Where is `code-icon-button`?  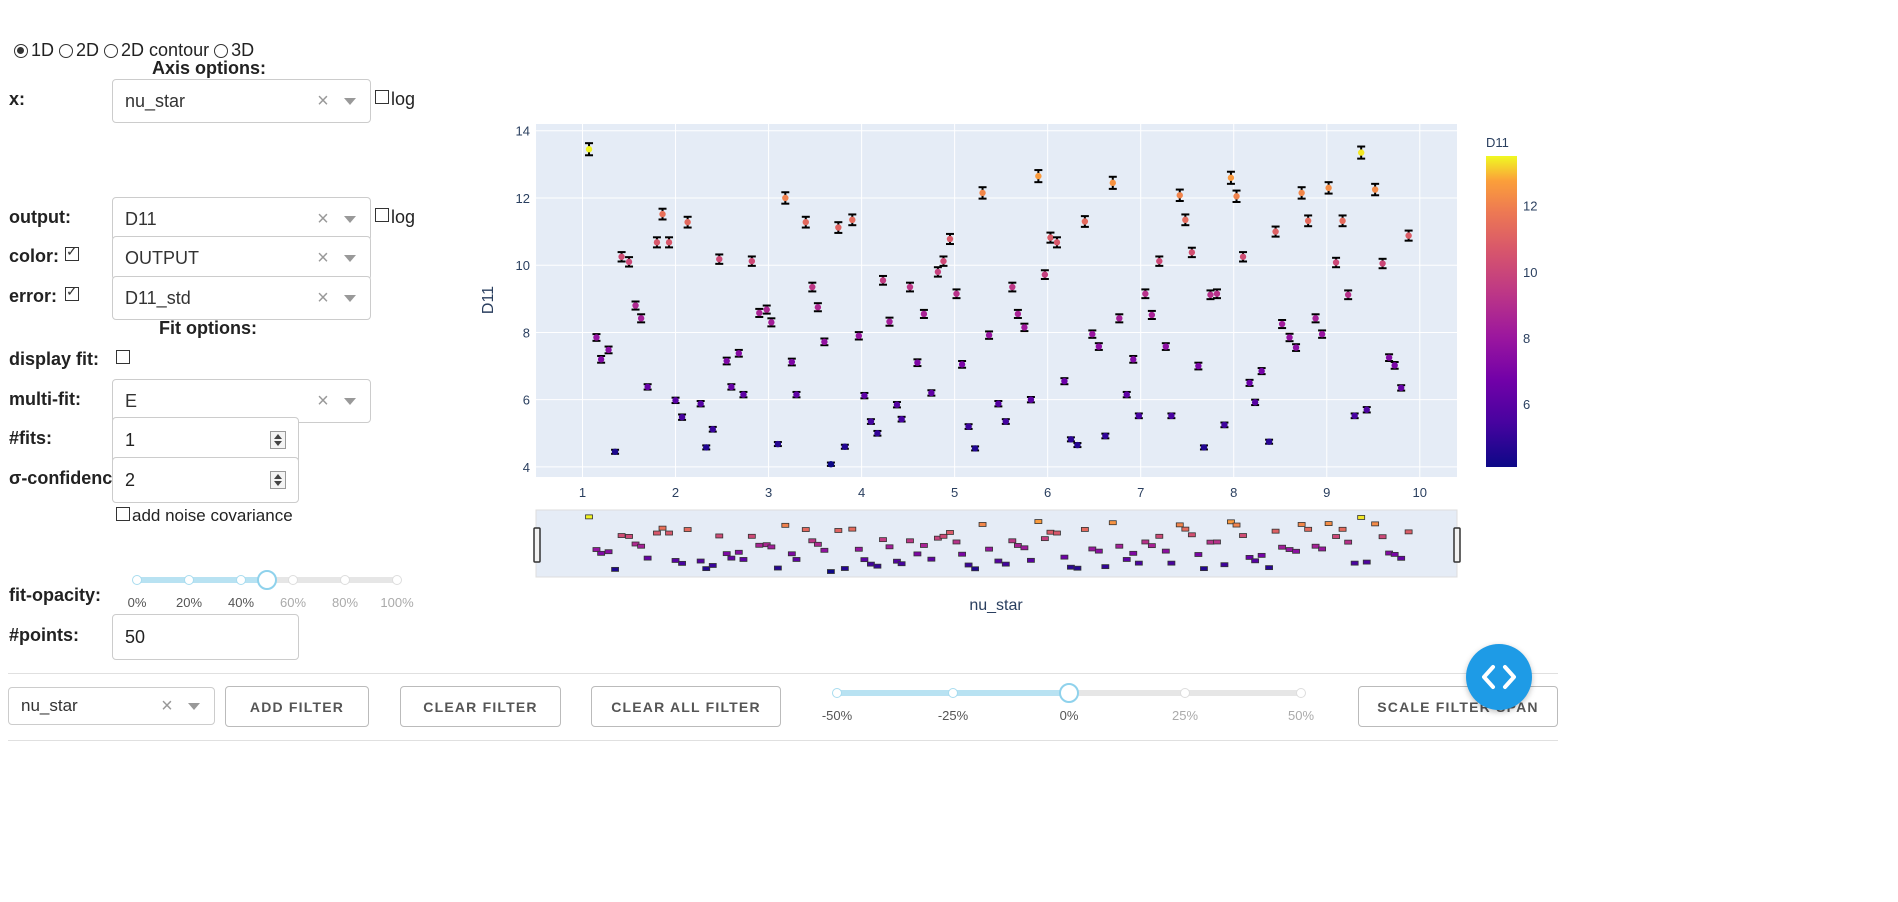 code-icon-button is located at coordinates (1499, 677).